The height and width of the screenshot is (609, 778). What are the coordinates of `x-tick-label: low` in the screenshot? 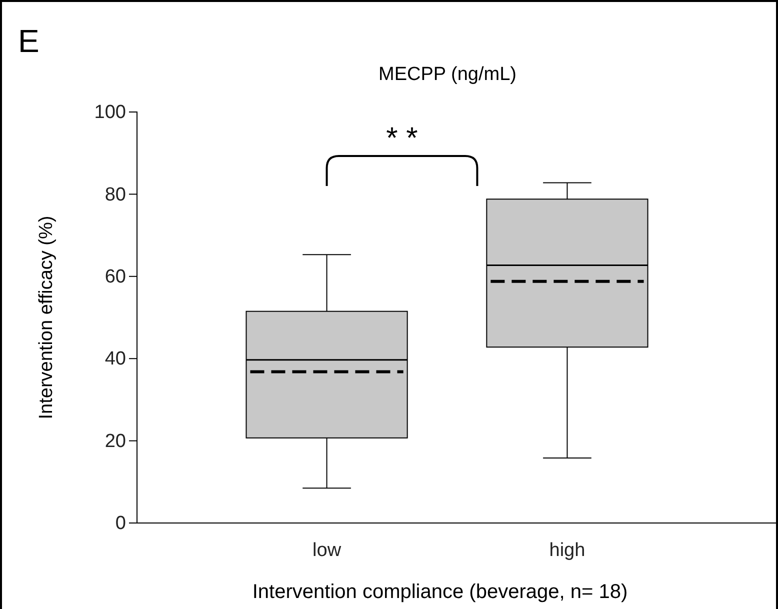 It's located at (327, 550).